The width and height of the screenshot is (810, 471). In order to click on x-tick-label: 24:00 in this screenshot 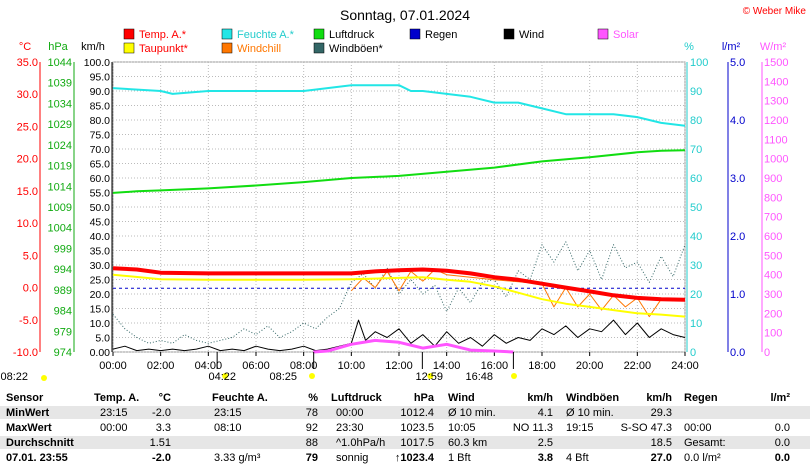, I will do `click(685, 366)`.